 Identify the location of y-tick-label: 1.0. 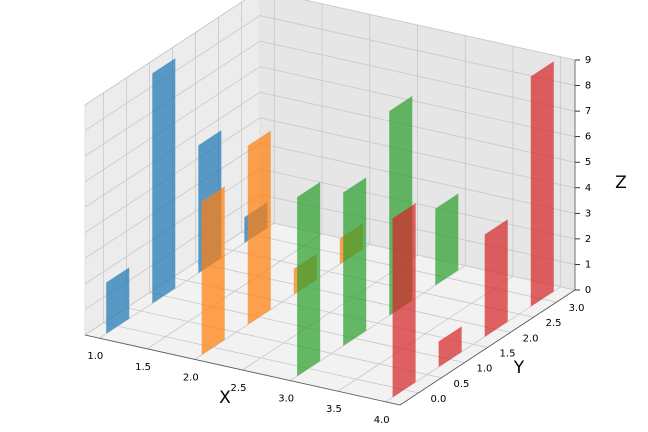
(485, 369).